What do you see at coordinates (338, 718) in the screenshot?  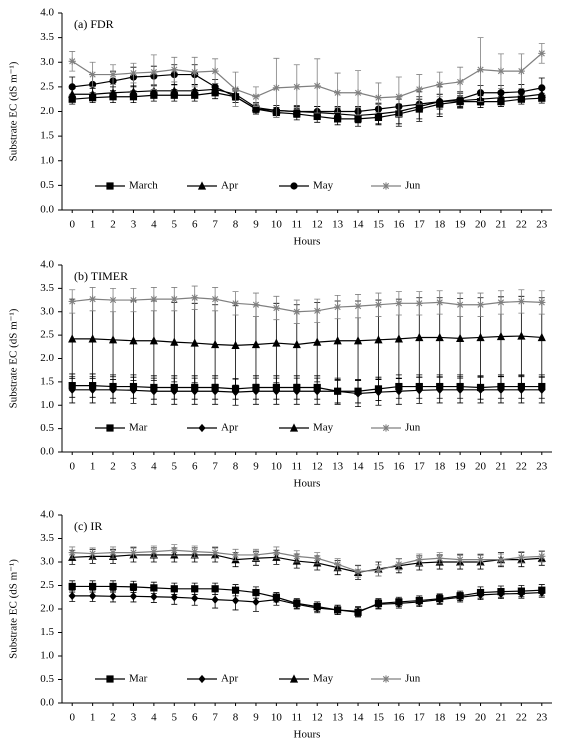 I see `x-tick-label: 13` at bounding box center [338, 718].